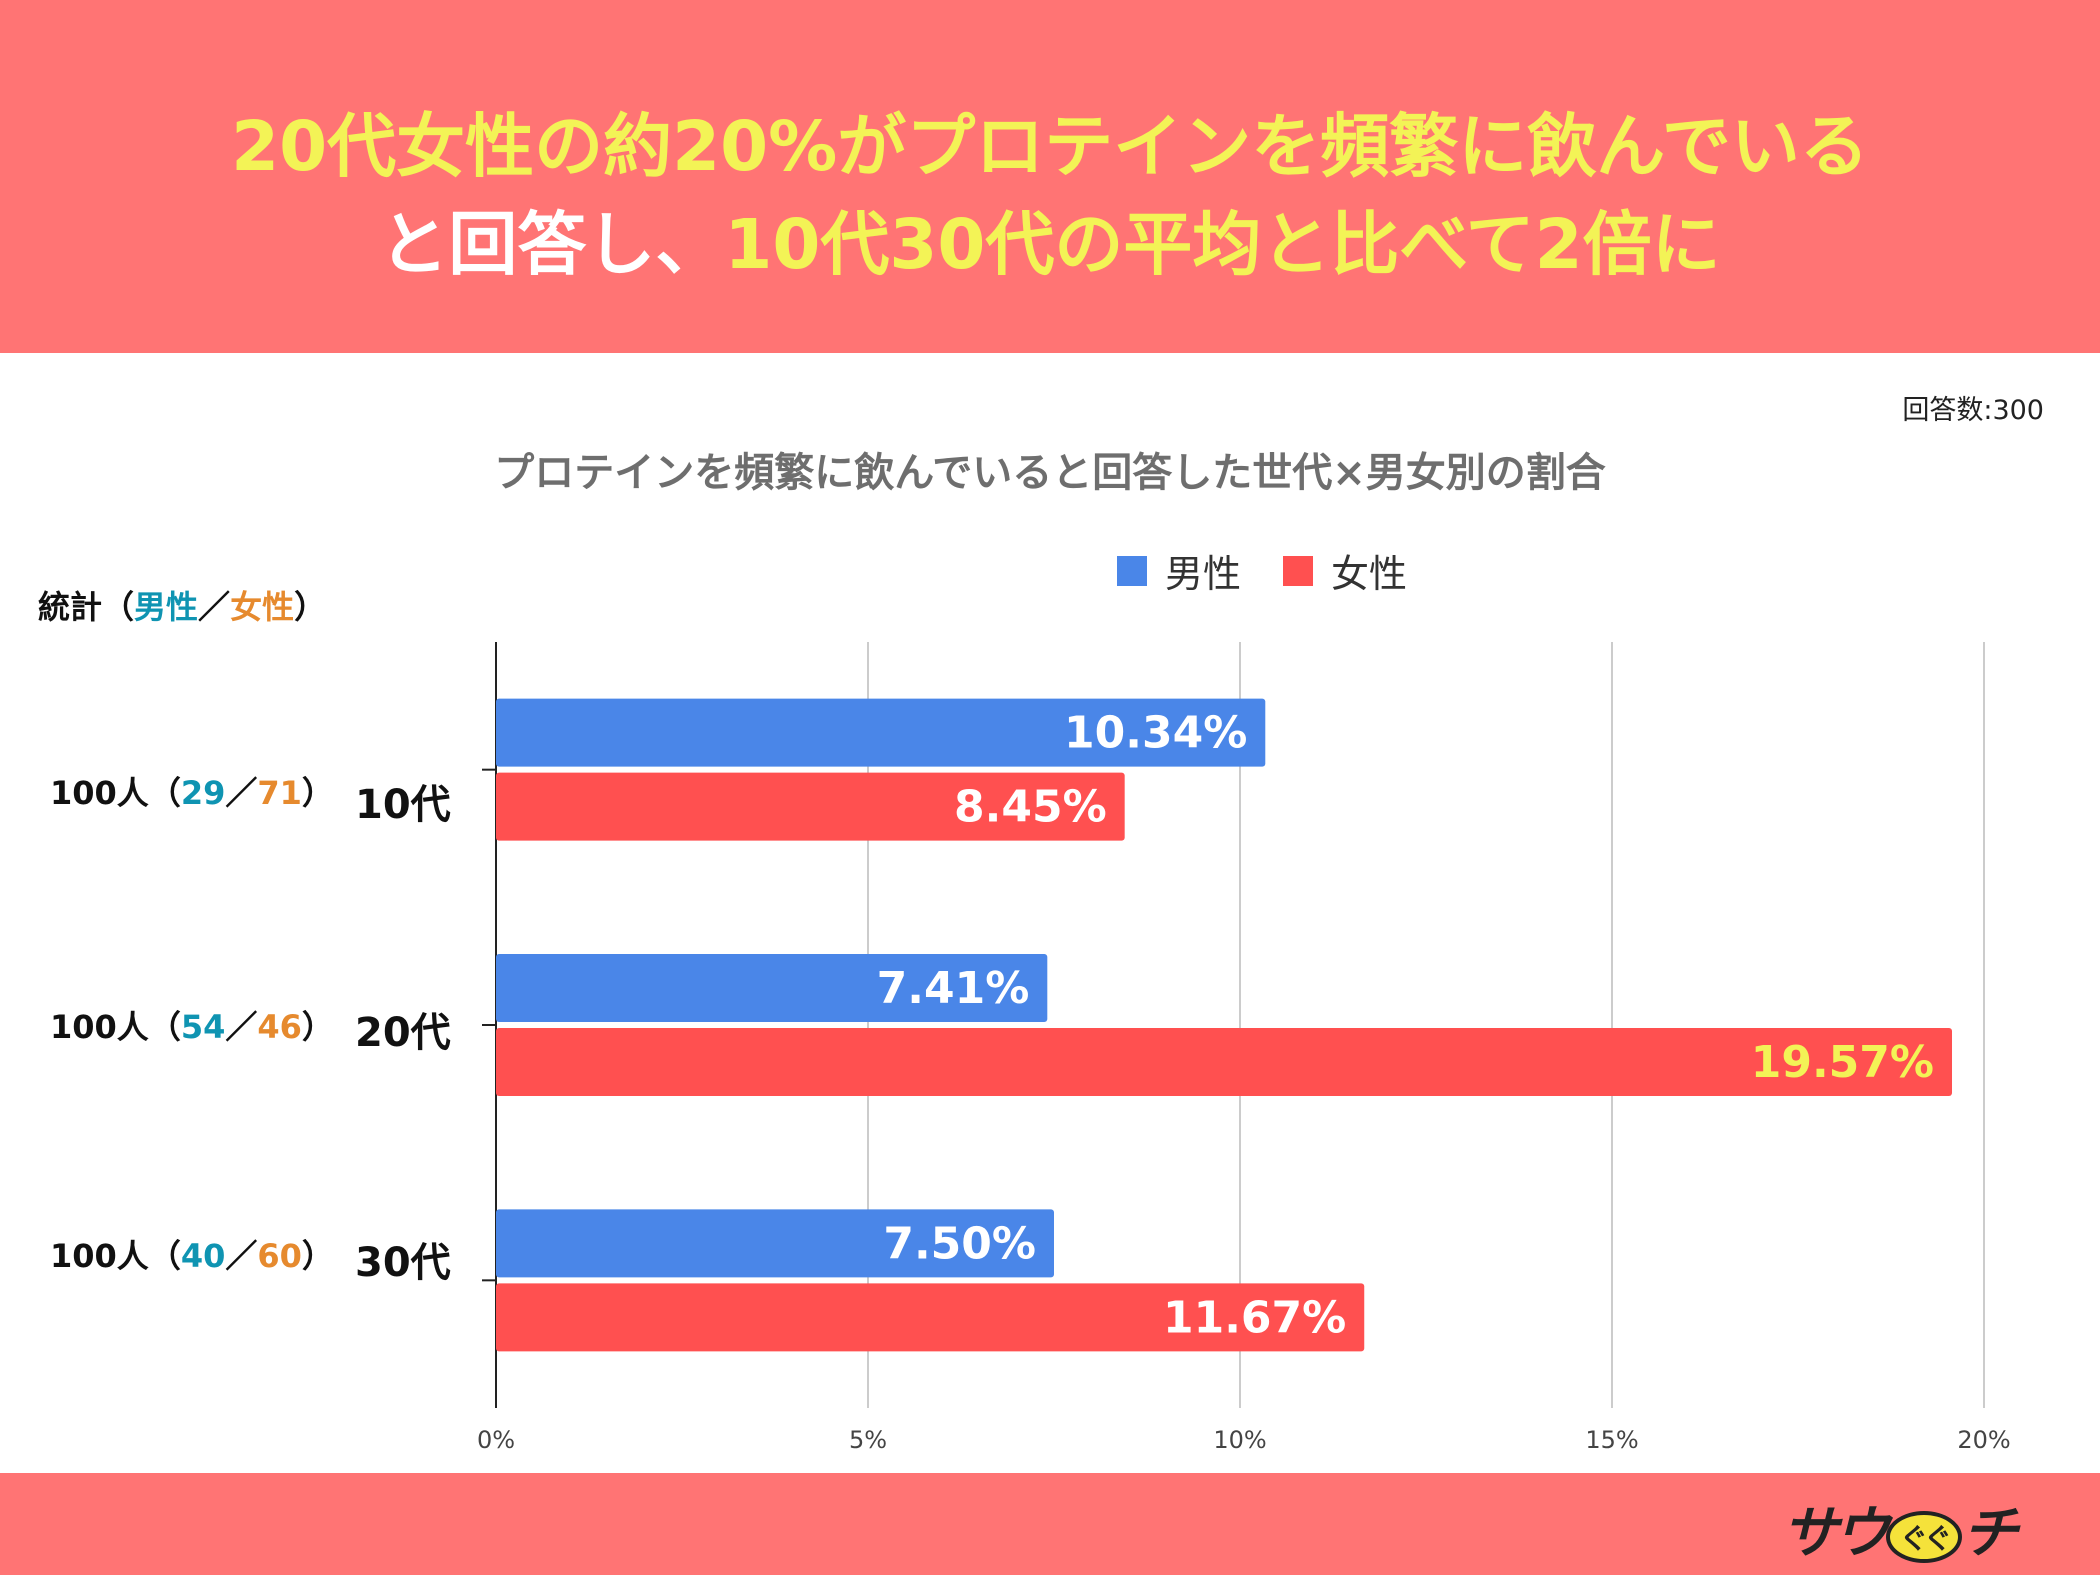 This screenshot has height=1575, width=2100. What do you see at coordinates (1983, 1440) in the screenshot?
I see `x-tick-label: 20%` at bounding box center [1983, 1440].